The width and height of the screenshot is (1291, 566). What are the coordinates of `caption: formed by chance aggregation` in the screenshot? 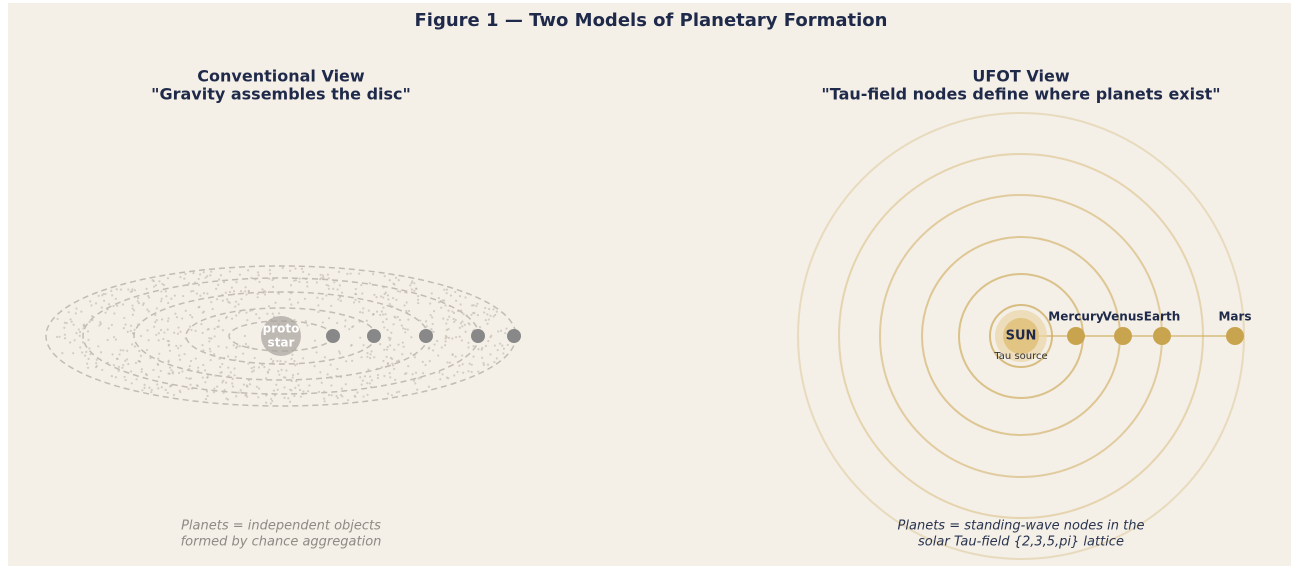 It's located at (281, 542).